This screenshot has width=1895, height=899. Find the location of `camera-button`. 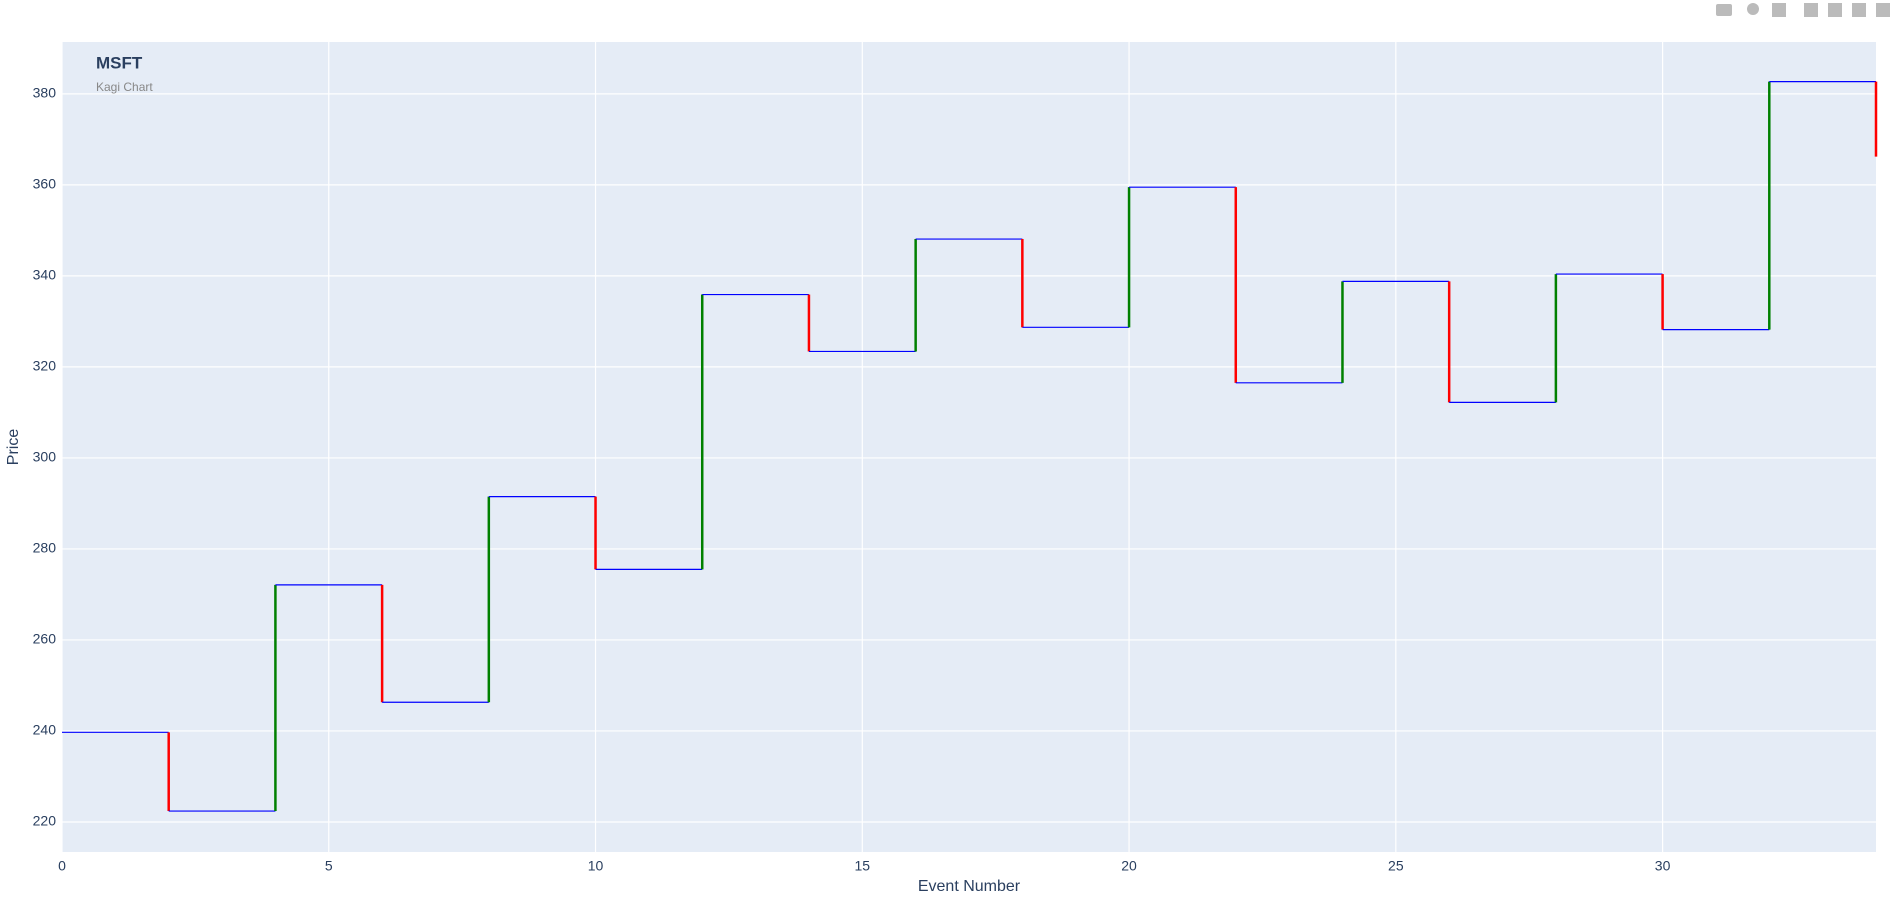

camera-button is located at coordinates (1724, 10).